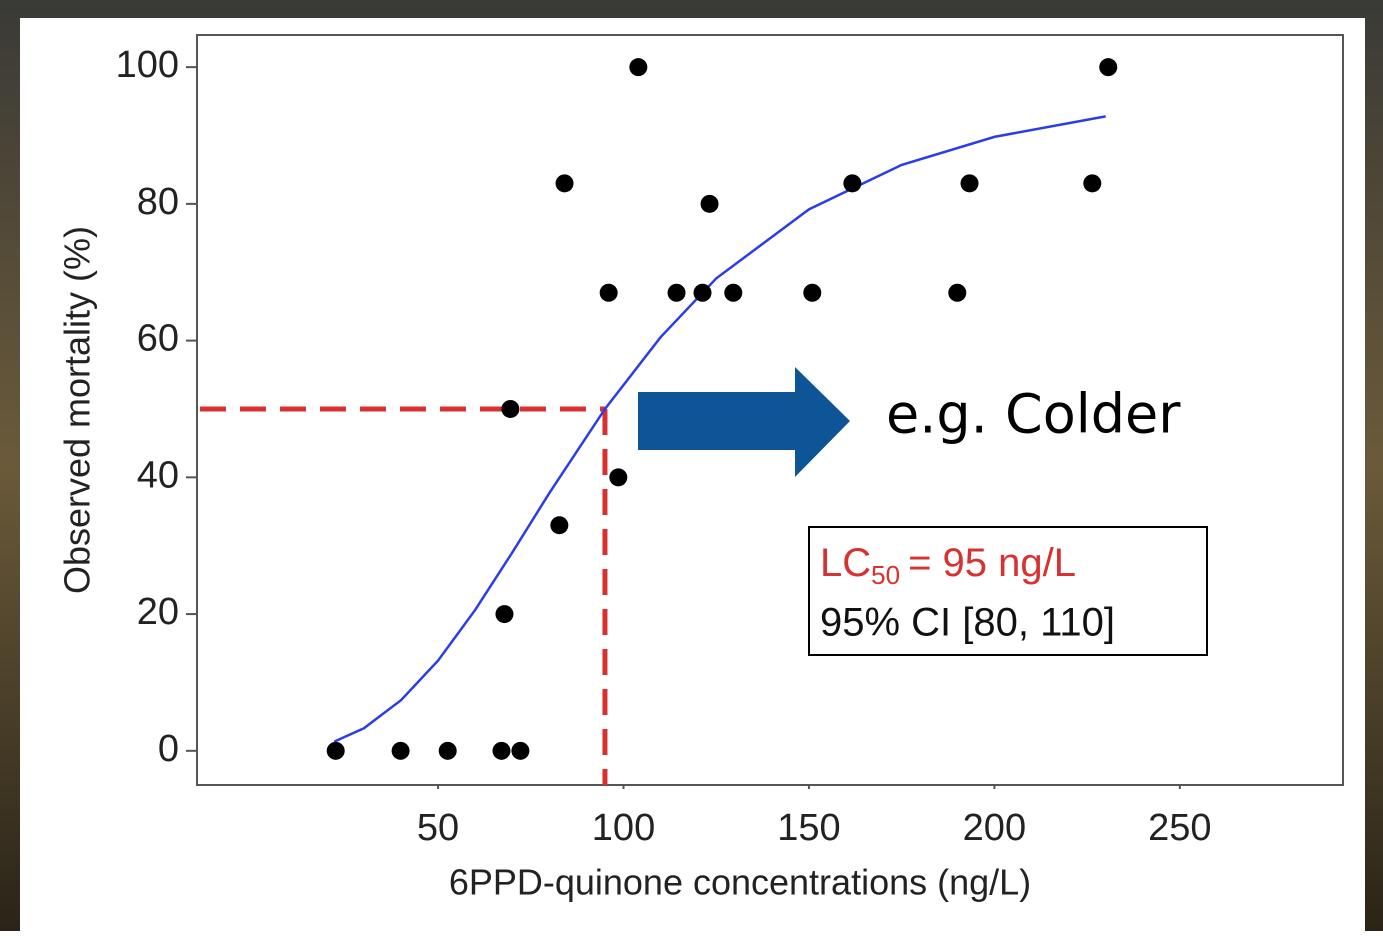 Image resolution: width=1383 pixels, height=936 pixels. What do you see at coordinates (1179, 828) in the screenshot?
I see `x-tick-label: 250` at bounding box center [1179, 828].